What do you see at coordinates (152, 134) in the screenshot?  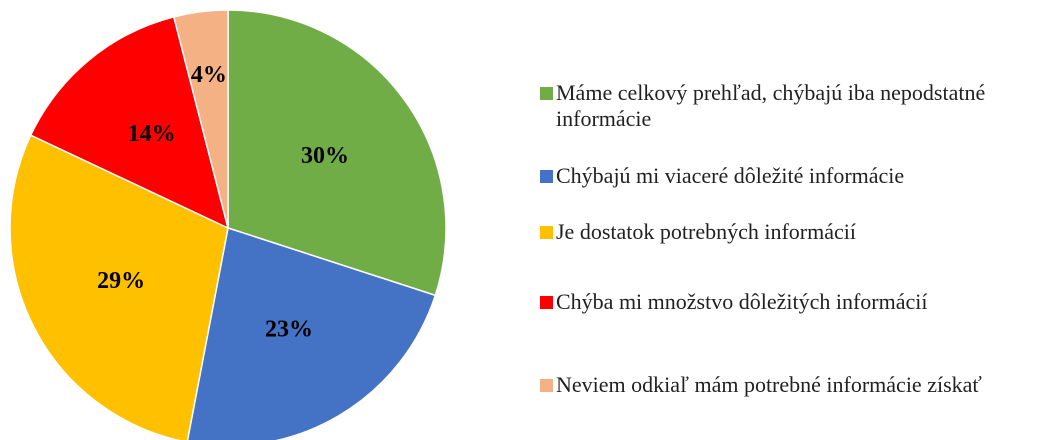 I see `data-label: 14%` at bounding box center [152, 134].